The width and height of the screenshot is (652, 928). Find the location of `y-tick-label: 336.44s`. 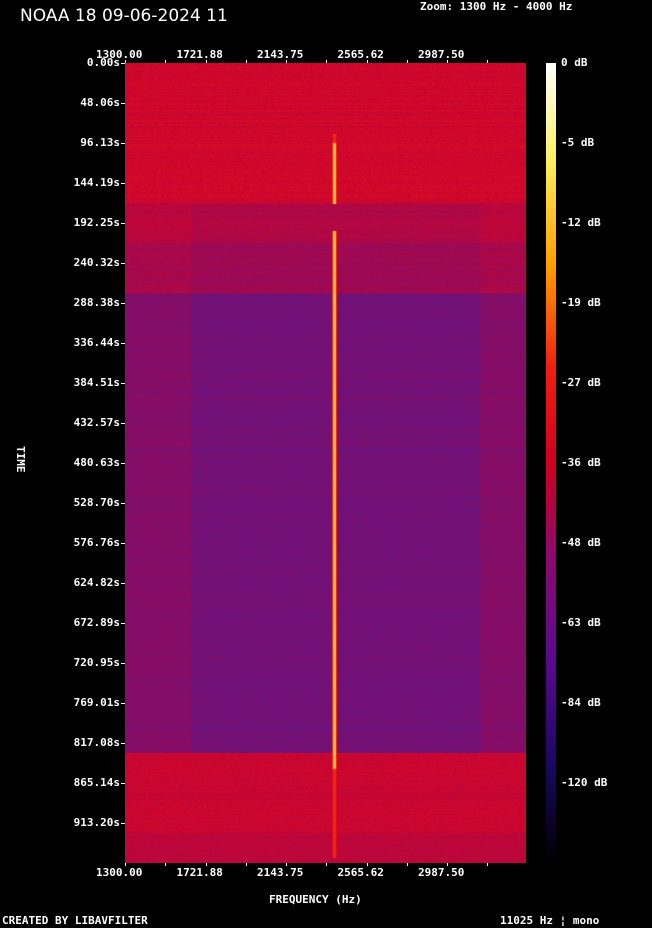

y-tick-label: 336.44s is located at coordinates (96, 342).